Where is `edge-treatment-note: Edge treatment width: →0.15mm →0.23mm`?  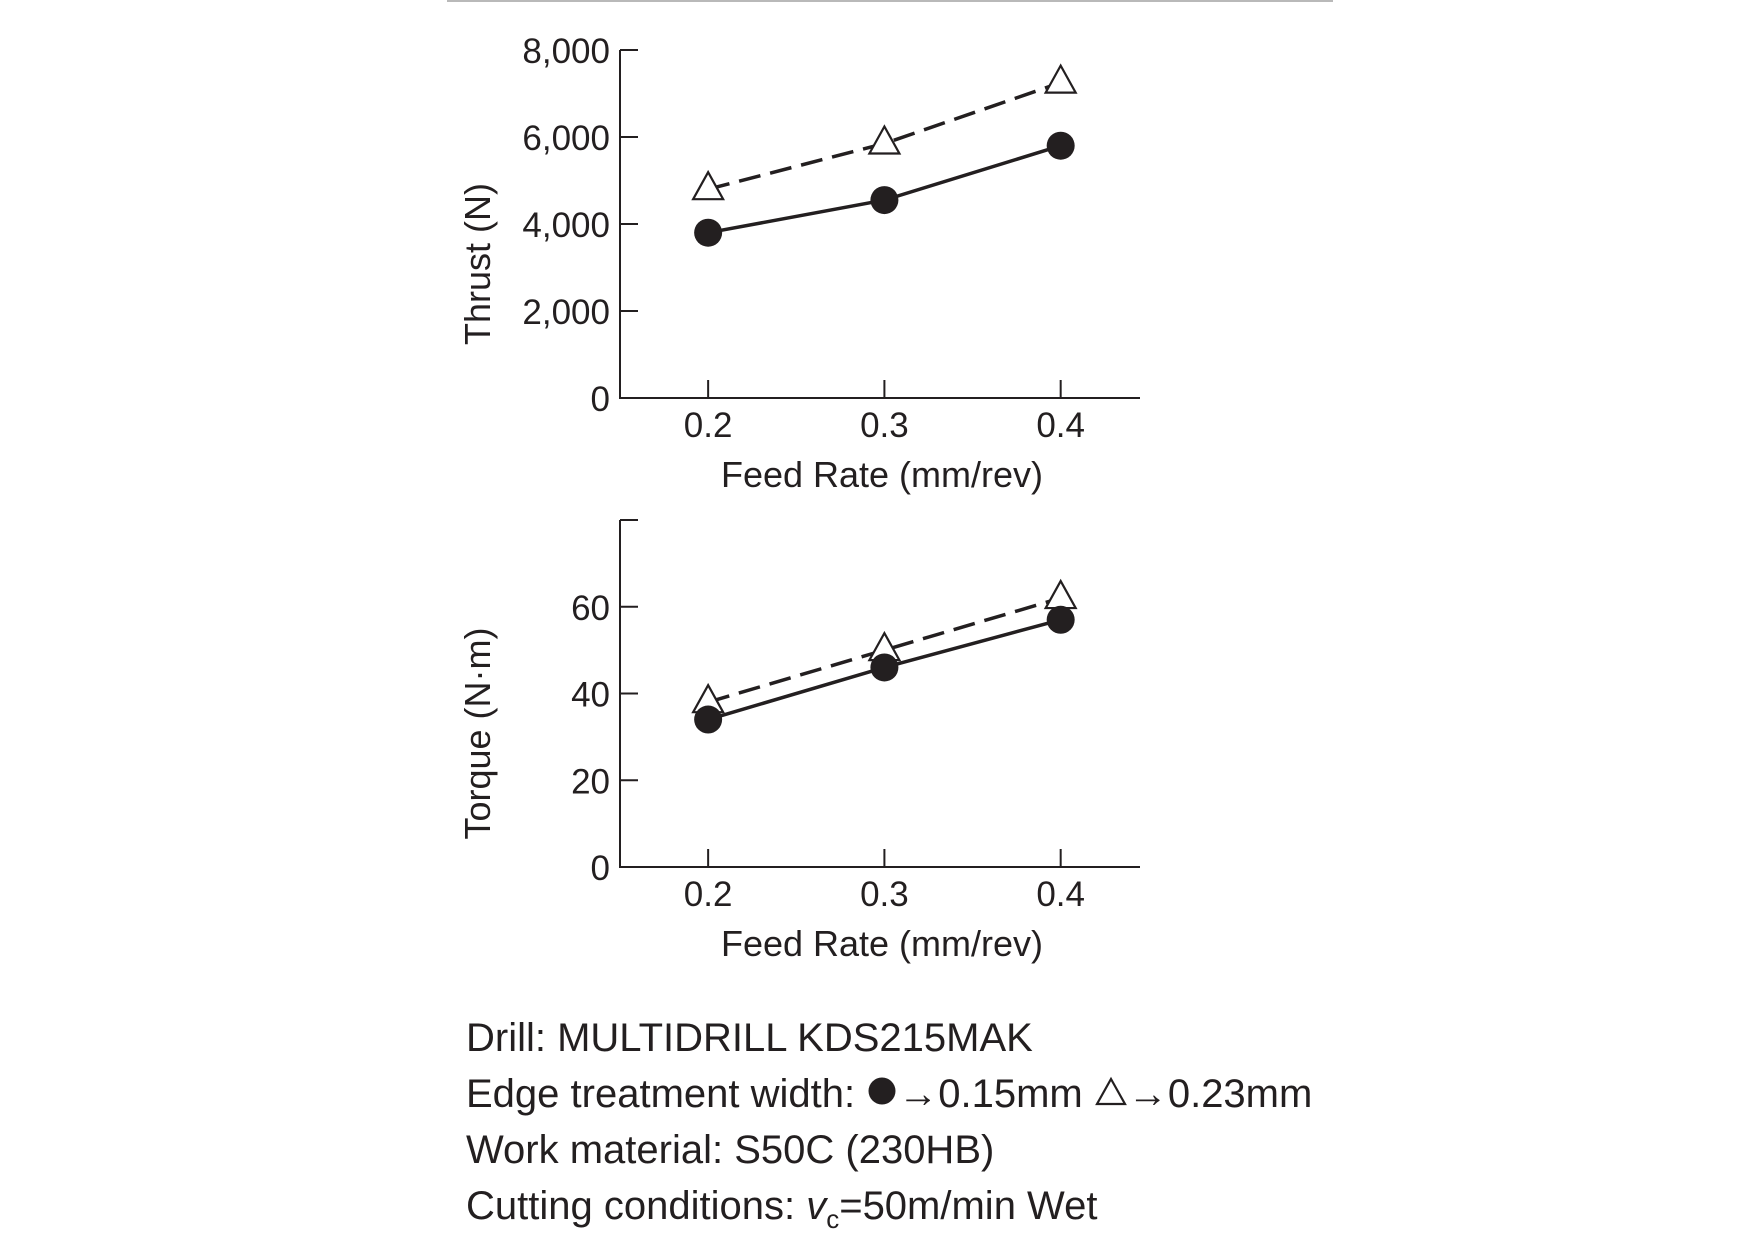 edge-treatment-note: Edge treatment width: →0.15mm →0.23mm is located at coordinates (889, 1094).